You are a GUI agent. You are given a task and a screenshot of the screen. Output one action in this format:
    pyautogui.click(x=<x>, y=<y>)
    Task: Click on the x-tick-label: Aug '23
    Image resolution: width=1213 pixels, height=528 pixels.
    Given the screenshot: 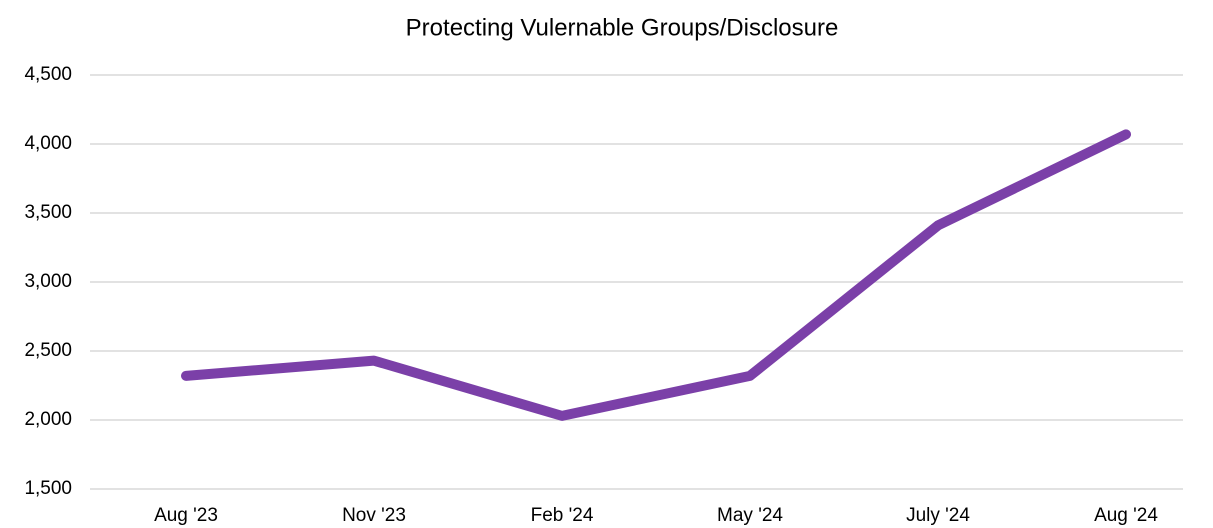 What is the action you would take?
    pyautogui.click(x=186, y=515)
    